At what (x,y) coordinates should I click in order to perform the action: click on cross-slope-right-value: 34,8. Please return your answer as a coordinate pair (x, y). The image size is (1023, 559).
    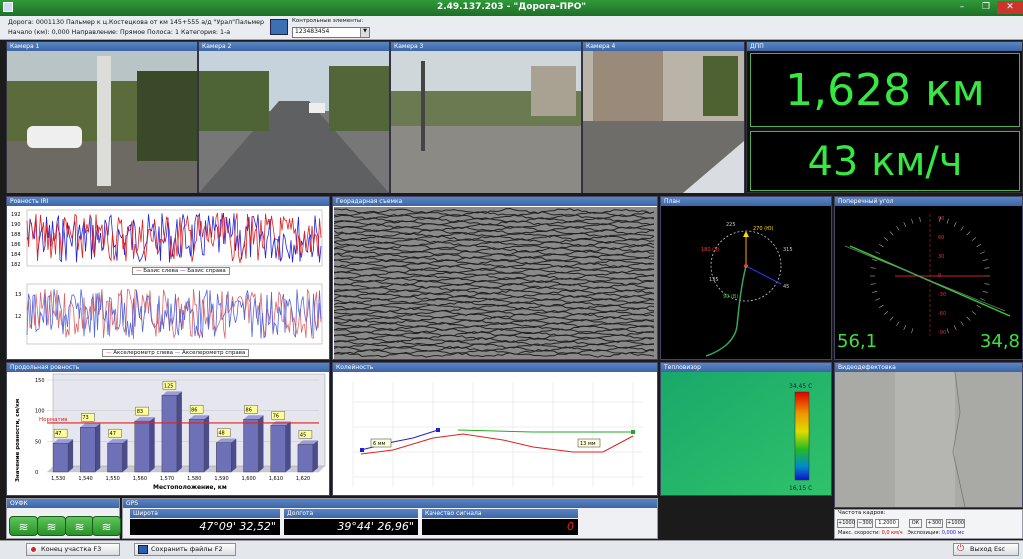
    Looking at the image, I should click on (999, 341).